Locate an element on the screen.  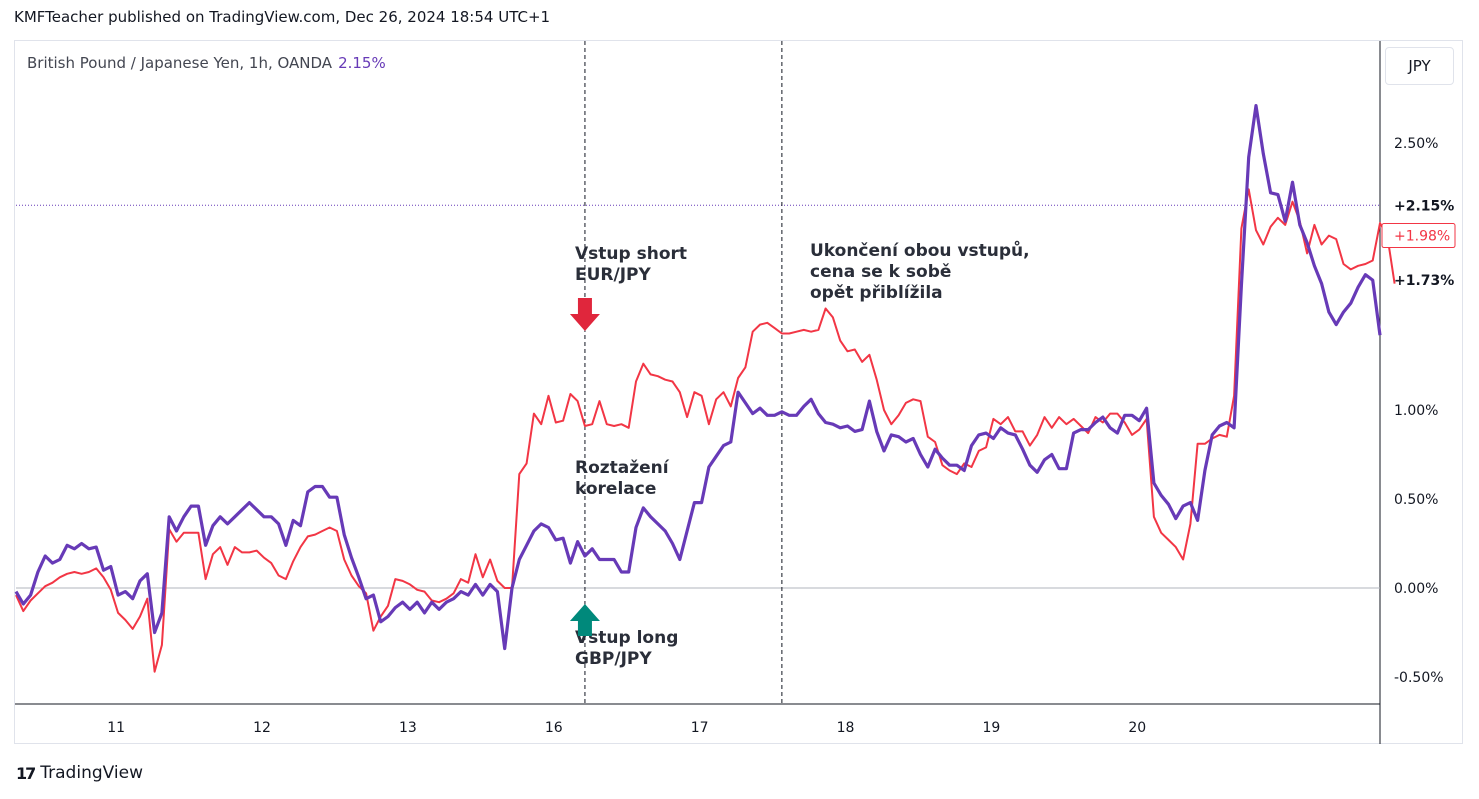
divergence-label-line: korelace is located at coordinates (615, 489).